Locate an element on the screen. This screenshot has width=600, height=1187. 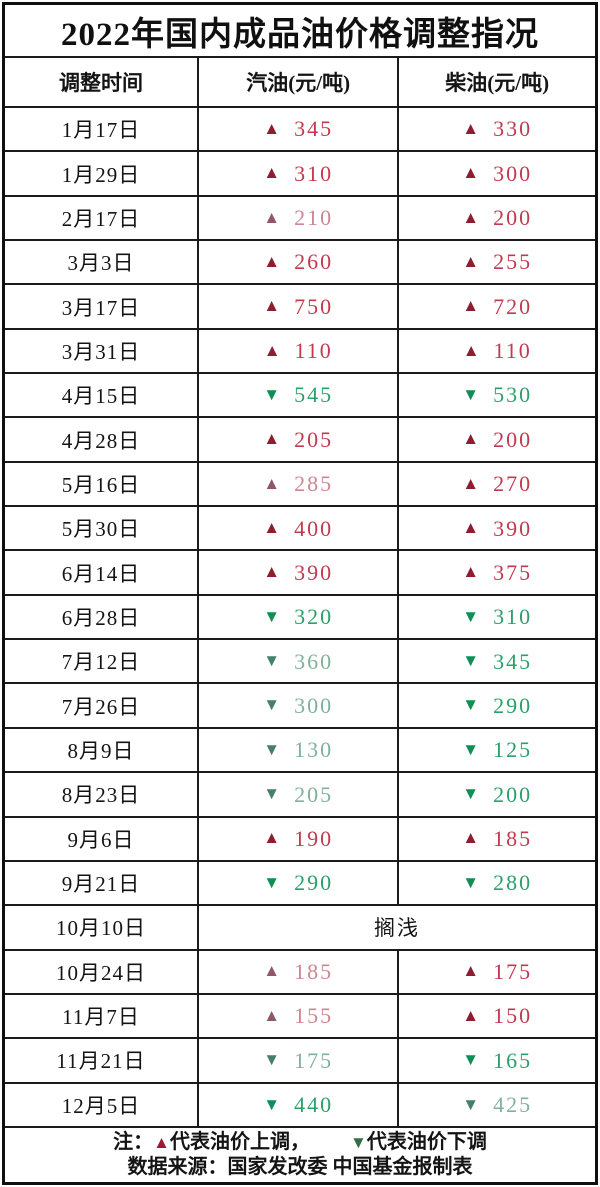
date-cell: 4月28日 is located at coordinates (100, 439).